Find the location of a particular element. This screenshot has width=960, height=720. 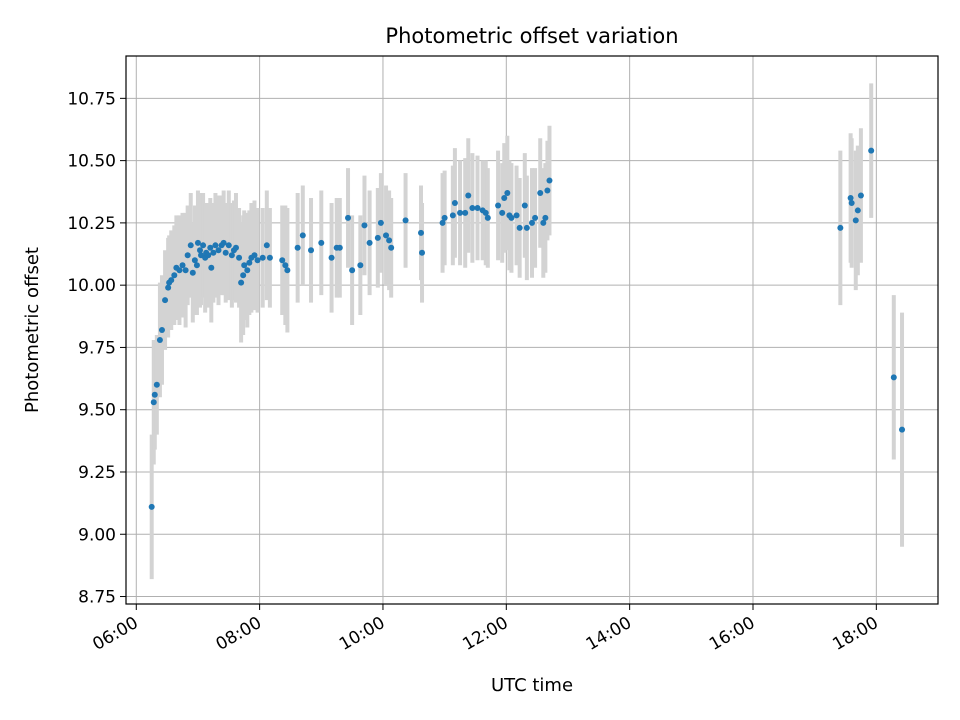

y-tick-label: 10.50 is located at coordinates (91, 162).